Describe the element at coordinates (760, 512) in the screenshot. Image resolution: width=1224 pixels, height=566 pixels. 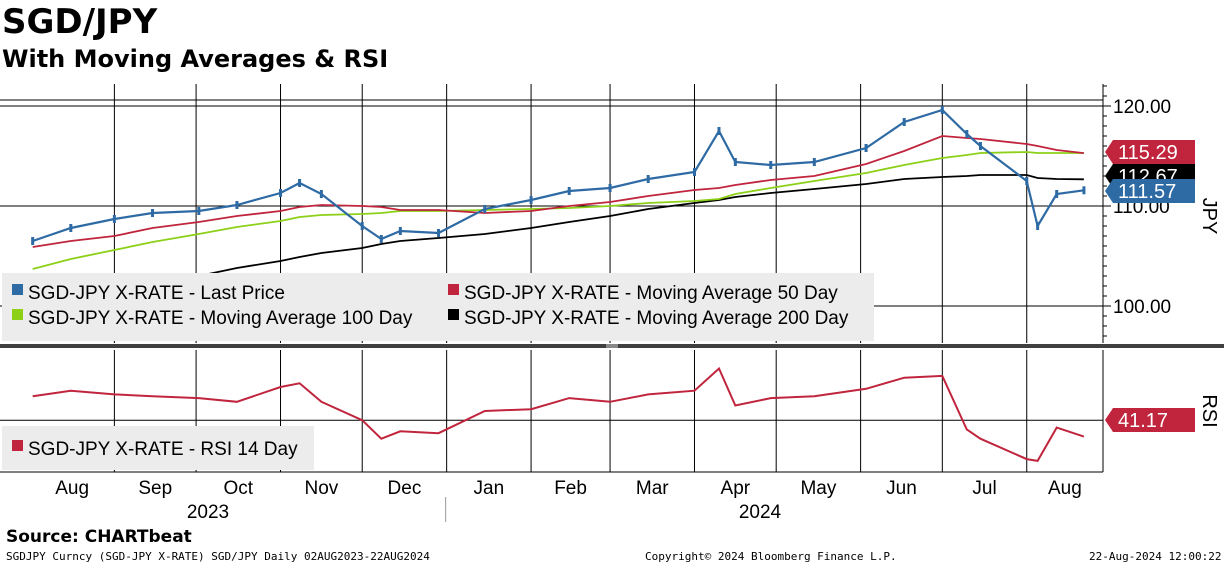
I see `x-year-label: 2024` at that location.